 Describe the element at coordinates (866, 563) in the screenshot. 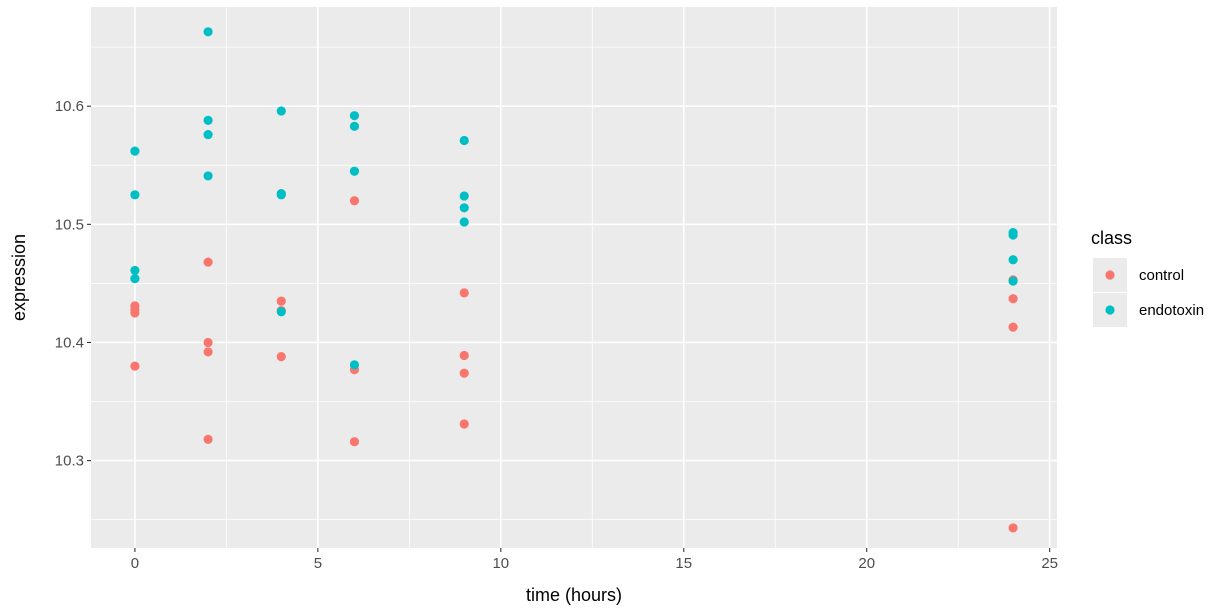

I see `x-tick-label: 20` at that location.